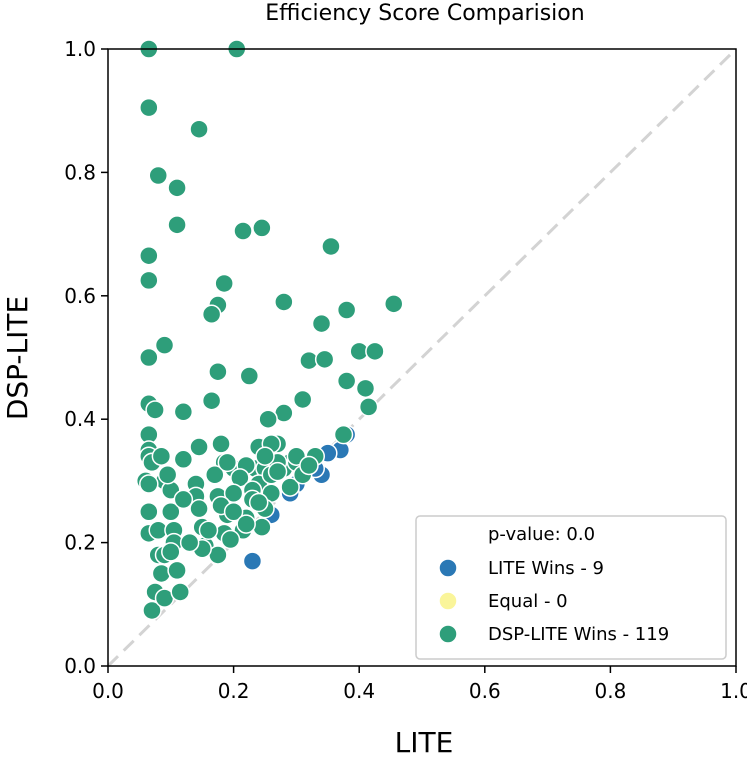 This screenshot has height=758, width=747. I want to click on legend-box, so click(571, 587).